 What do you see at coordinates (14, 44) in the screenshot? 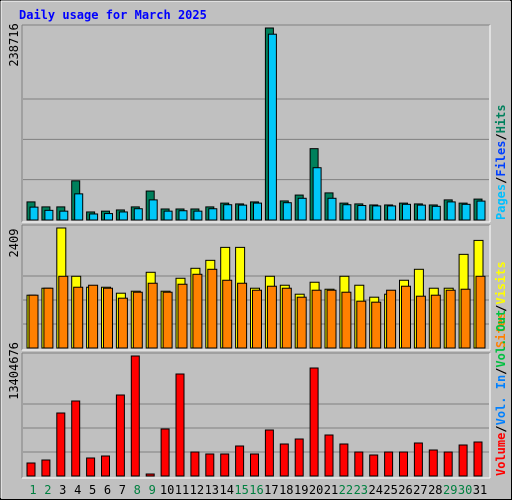
I see `y-tick-label: 238716` at bounding box center [14, 44].